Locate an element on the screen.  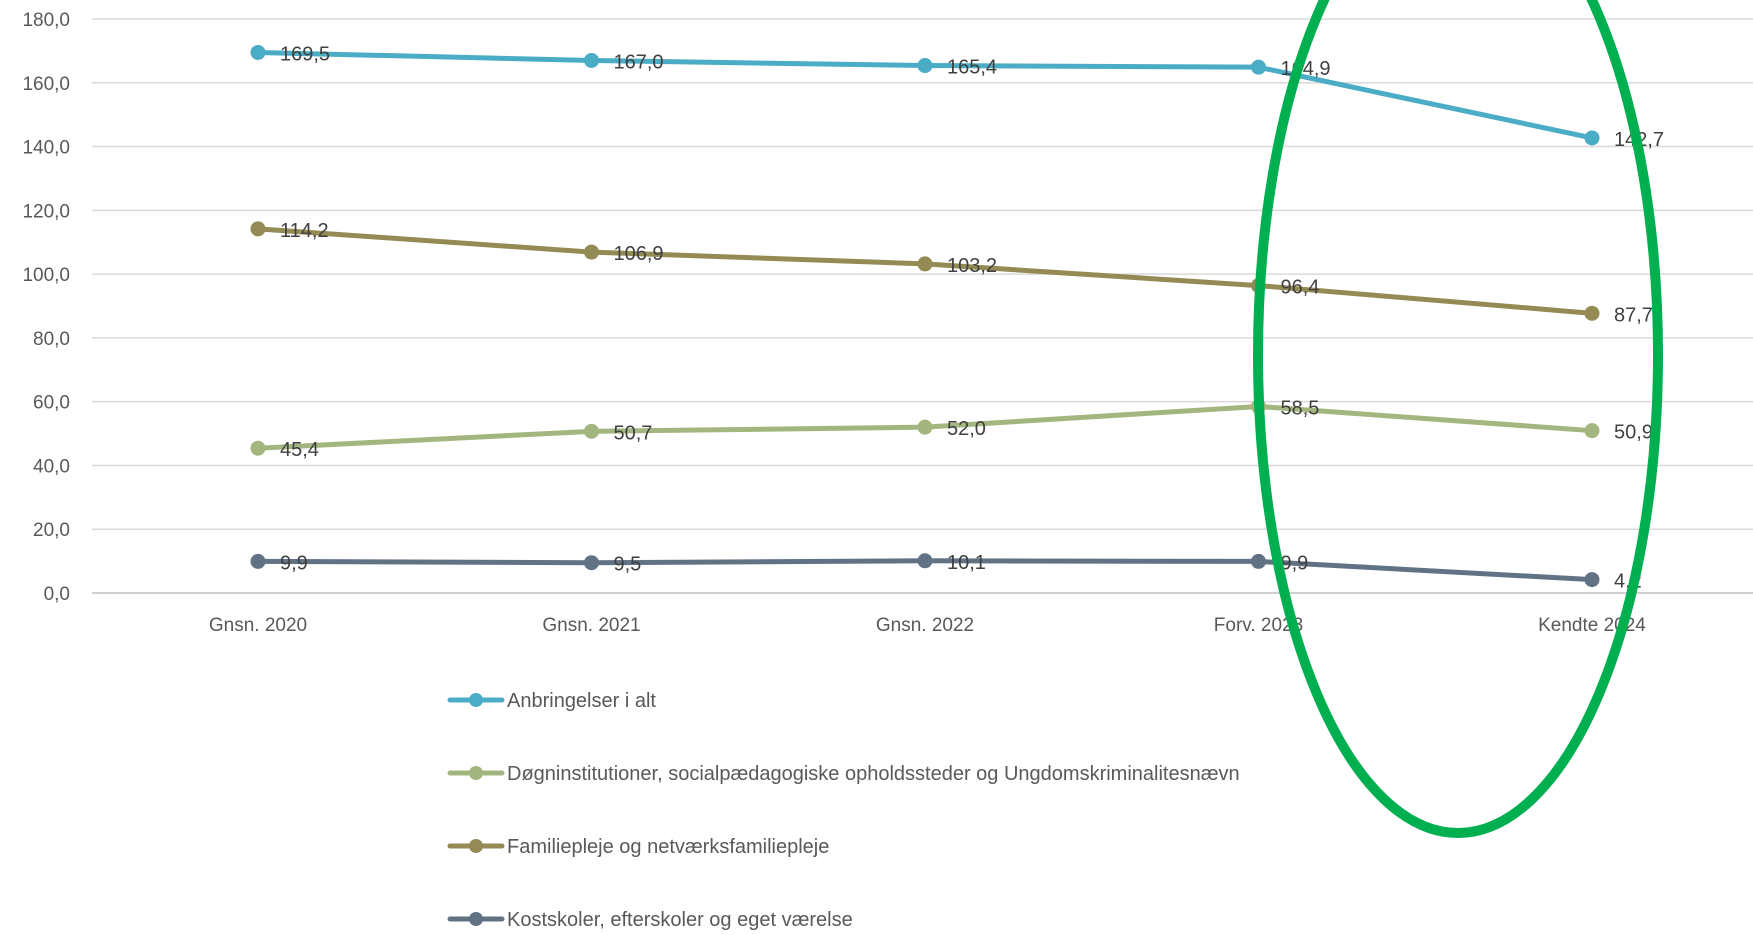
data-label: 167,0 is located at coordinates (639, 62).